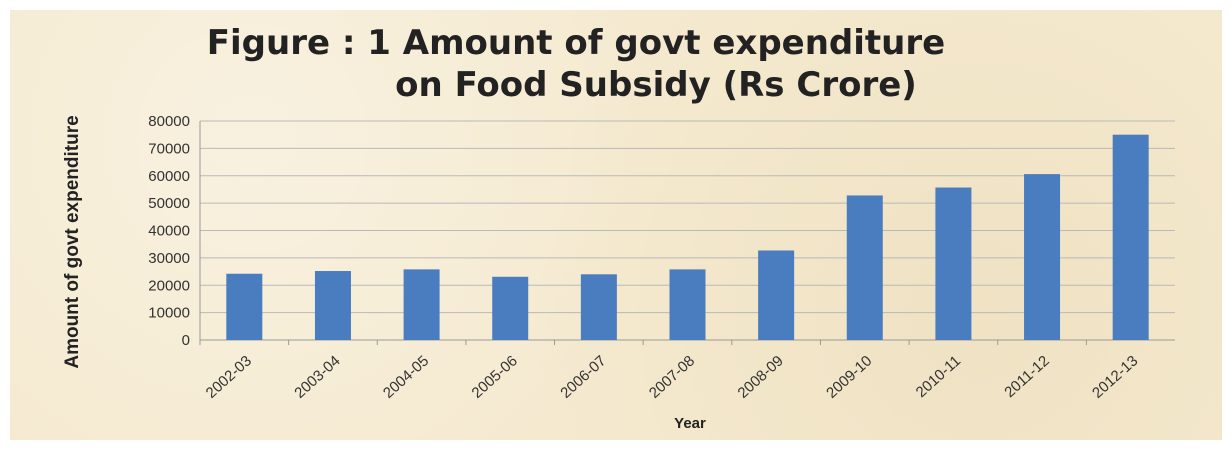 The width and height of the screenshot is (1232, 450). Describe the element at coordinates (938, 376) in the screenshot. I see `x-tick-label: 2010-11` at that location.